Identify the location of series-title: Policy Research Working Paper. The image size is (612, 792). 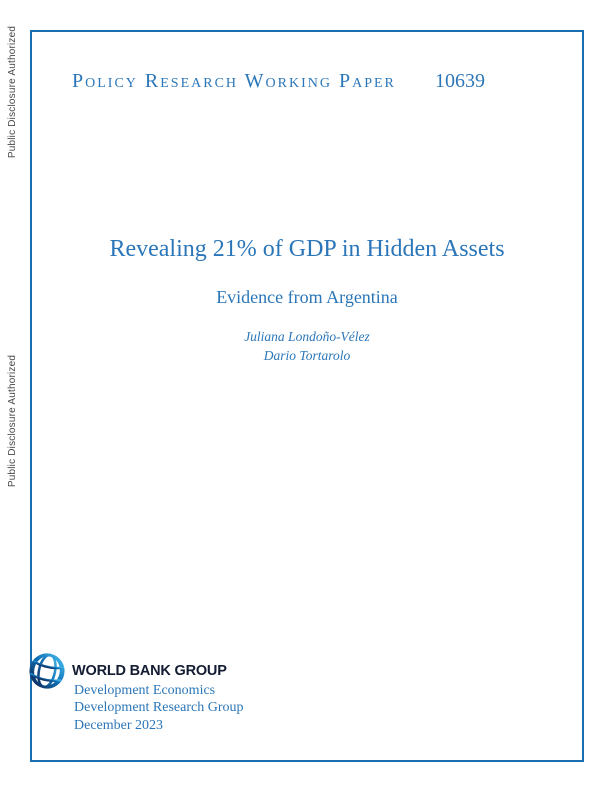
(234, 81).